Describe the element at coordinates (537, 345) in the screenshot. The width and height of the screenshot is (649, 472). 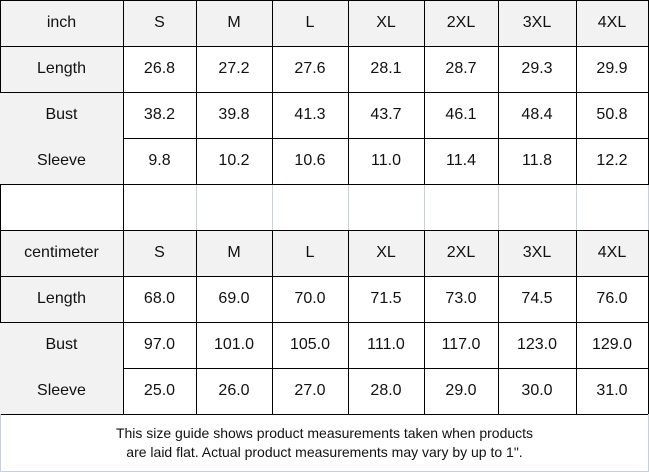
I see `table-cell: 123.0` at that location.